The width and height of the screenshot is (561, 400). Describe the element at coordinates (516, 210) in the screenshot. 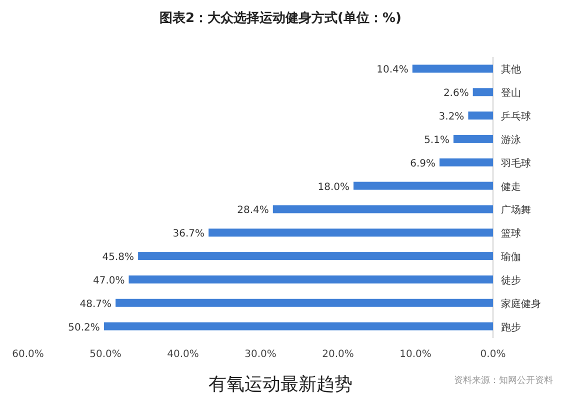

I see `y-tick-label: 广场舞` at that location.